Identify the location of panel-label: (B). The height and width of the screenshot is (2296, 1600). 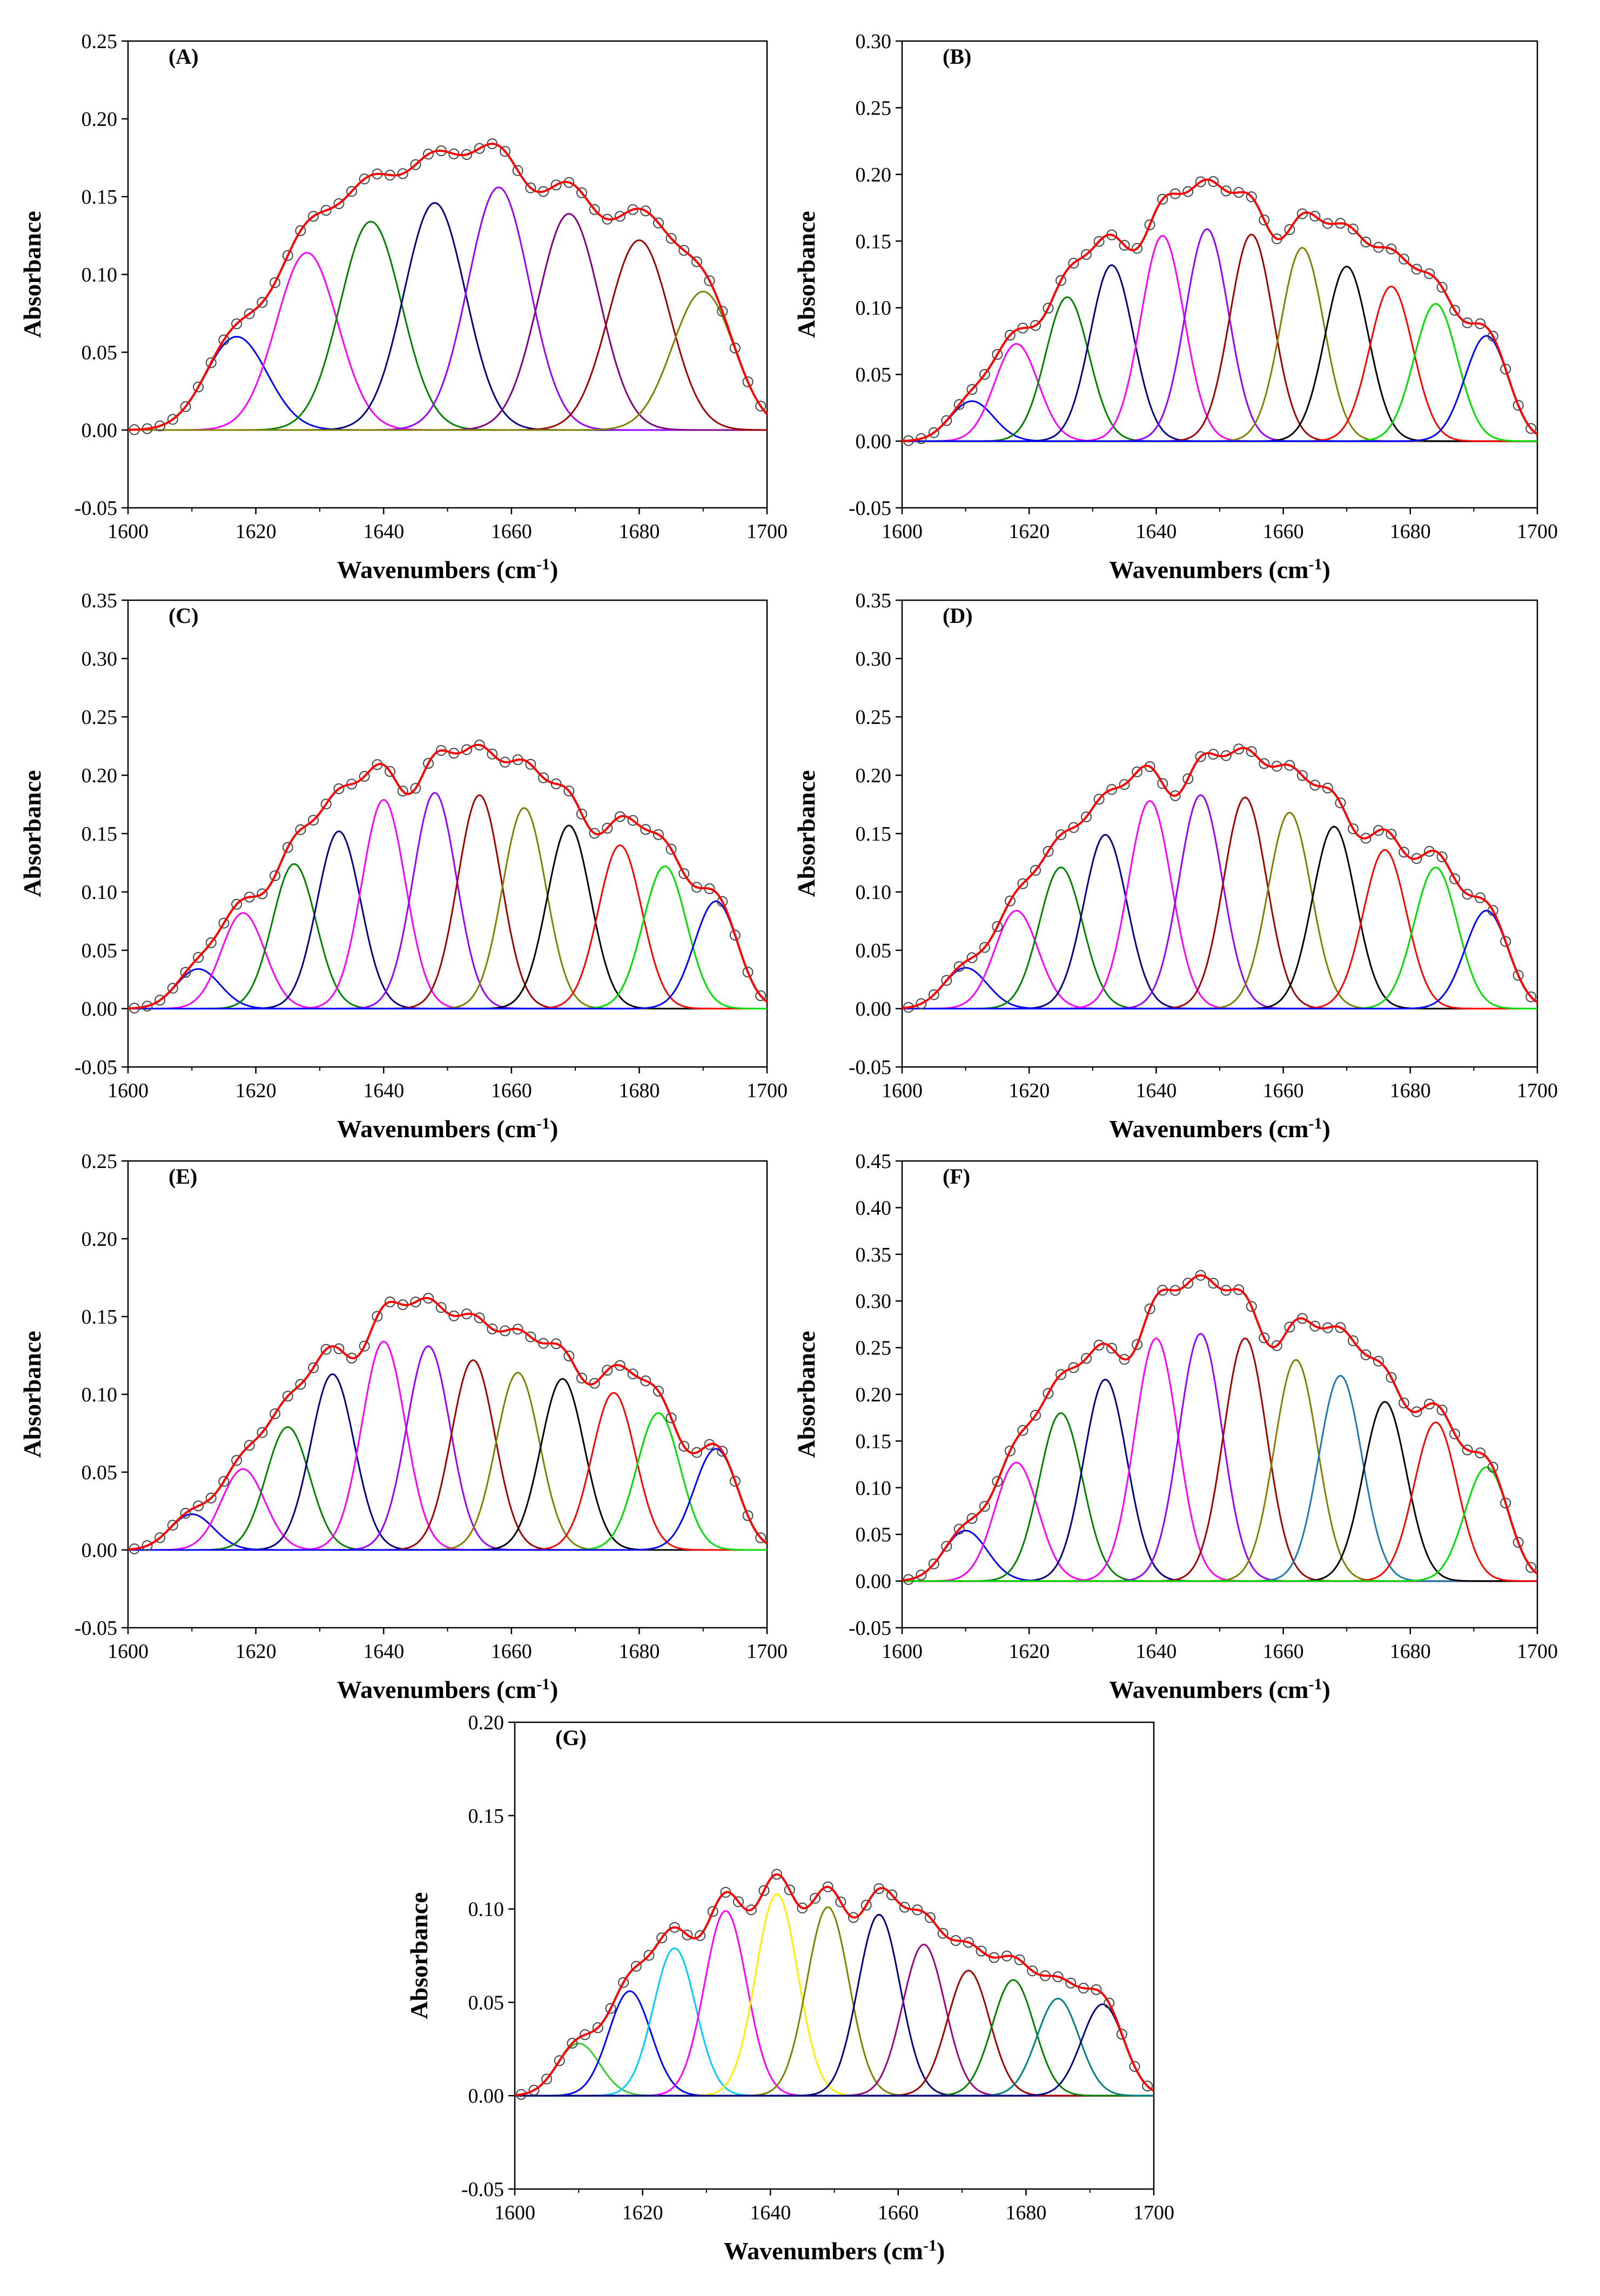
(957, 56).